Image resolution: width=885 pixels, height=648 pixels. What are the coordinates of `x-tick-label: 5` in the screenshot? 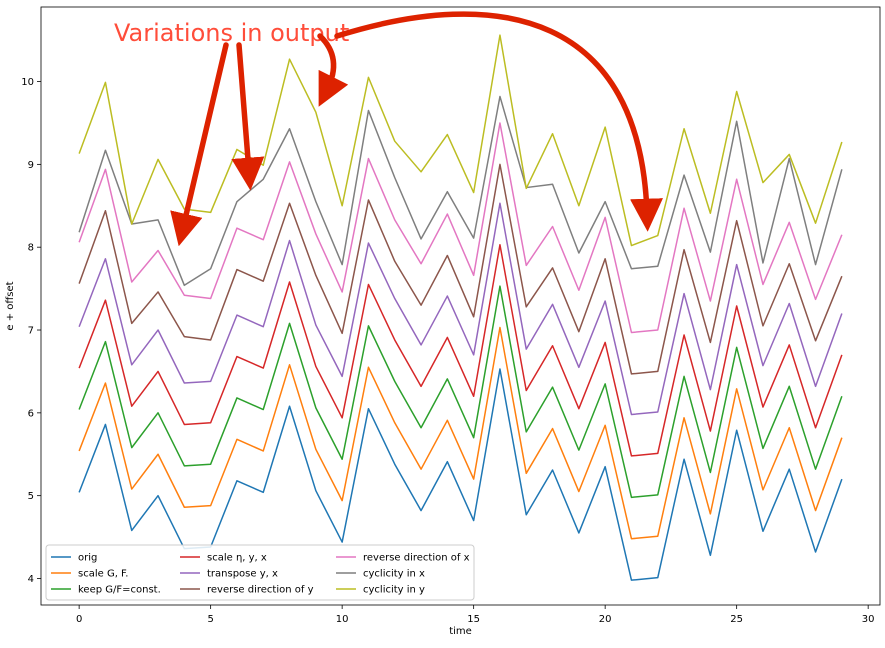 It's located at (210, 619).